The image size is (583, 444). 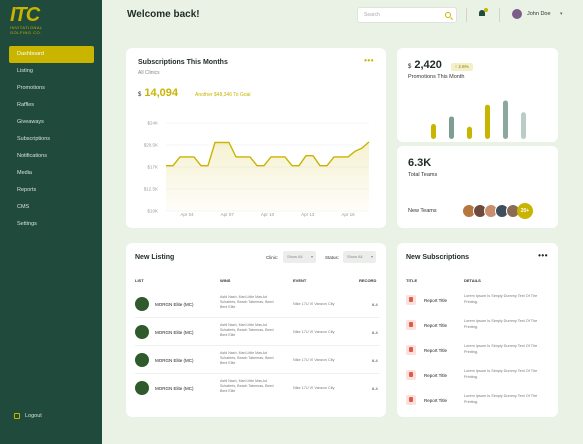 What do you see at coordinates (314, 332) in the screenshot?
I see `row-event: Nike 17U VI Vanzon City` at bounding box center [314, 332].